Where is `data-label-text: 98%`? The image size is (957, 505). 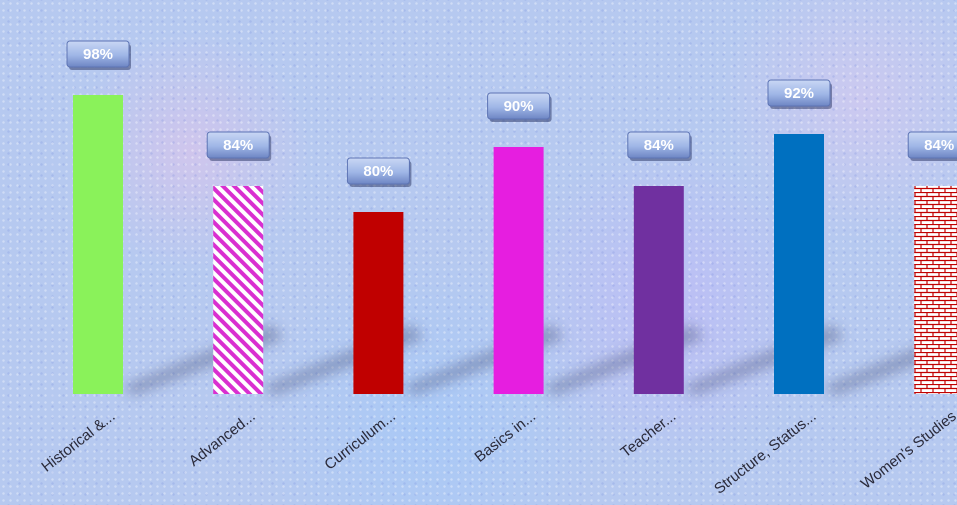 data-label-text: 98% is located at coordinates (98, 54).